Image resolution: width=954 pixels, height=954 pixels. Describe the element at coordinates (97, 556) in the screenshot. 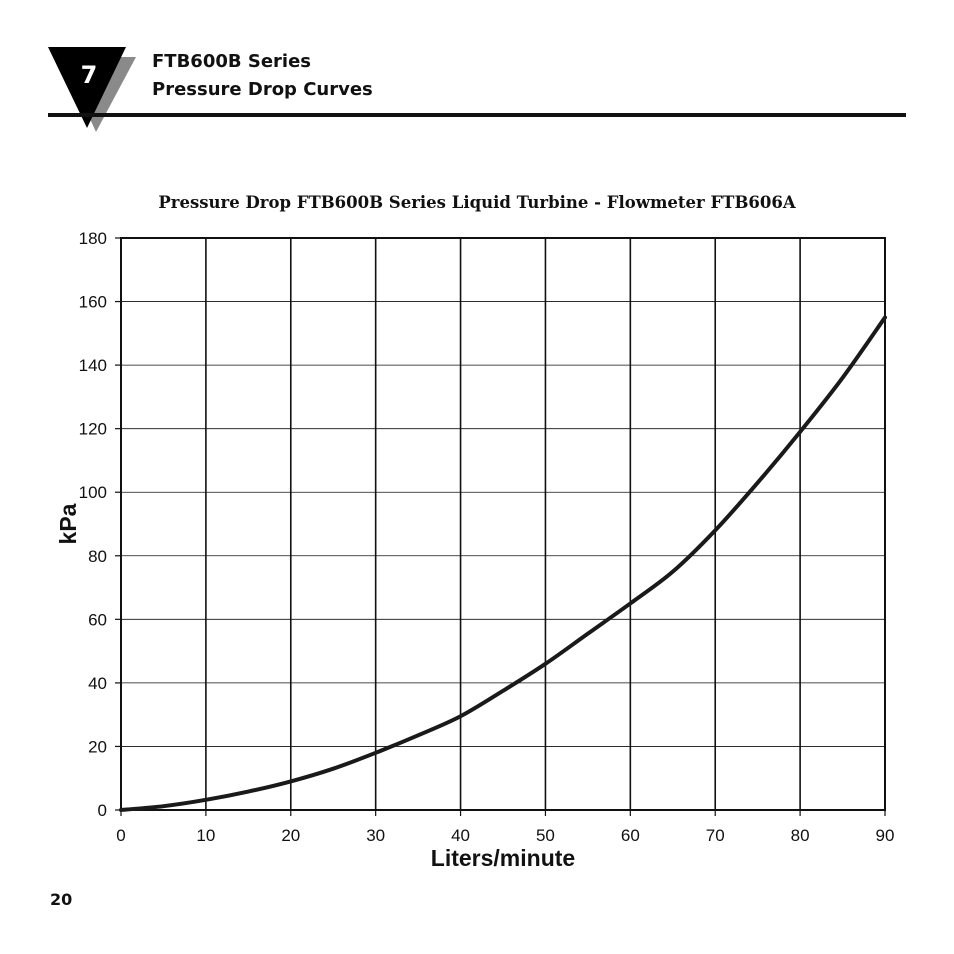

I see `y-tick-label: 80` at that location.